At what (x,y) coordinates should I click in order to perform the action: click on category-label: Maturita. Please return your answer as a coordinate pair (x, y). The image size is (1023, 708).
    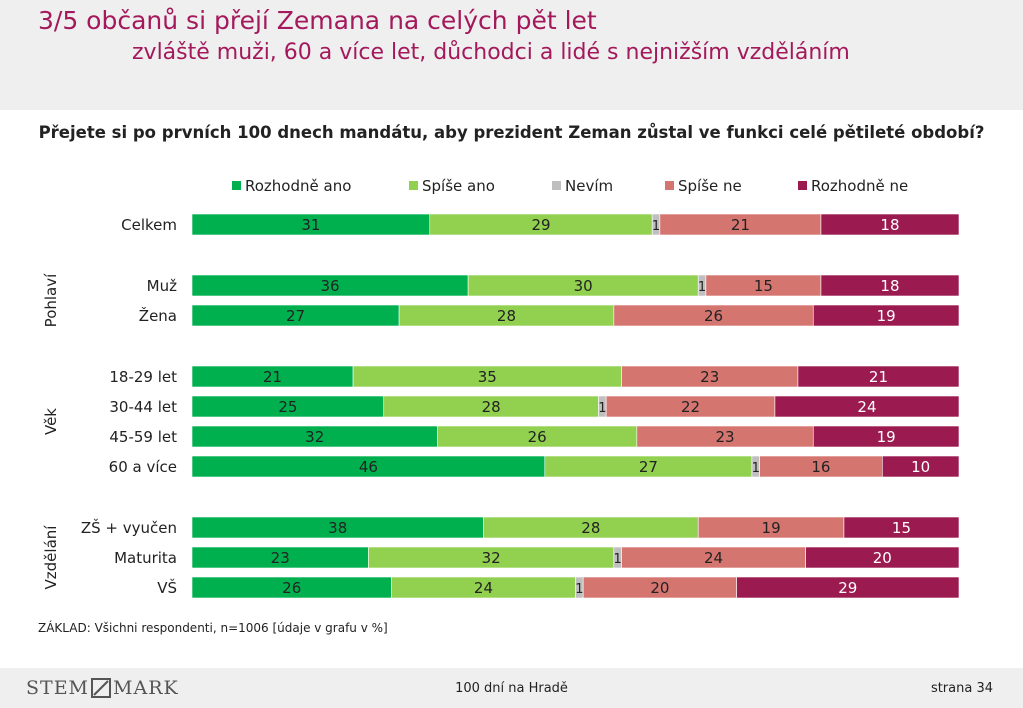
    Looking at the image, I should click on (145, 558).